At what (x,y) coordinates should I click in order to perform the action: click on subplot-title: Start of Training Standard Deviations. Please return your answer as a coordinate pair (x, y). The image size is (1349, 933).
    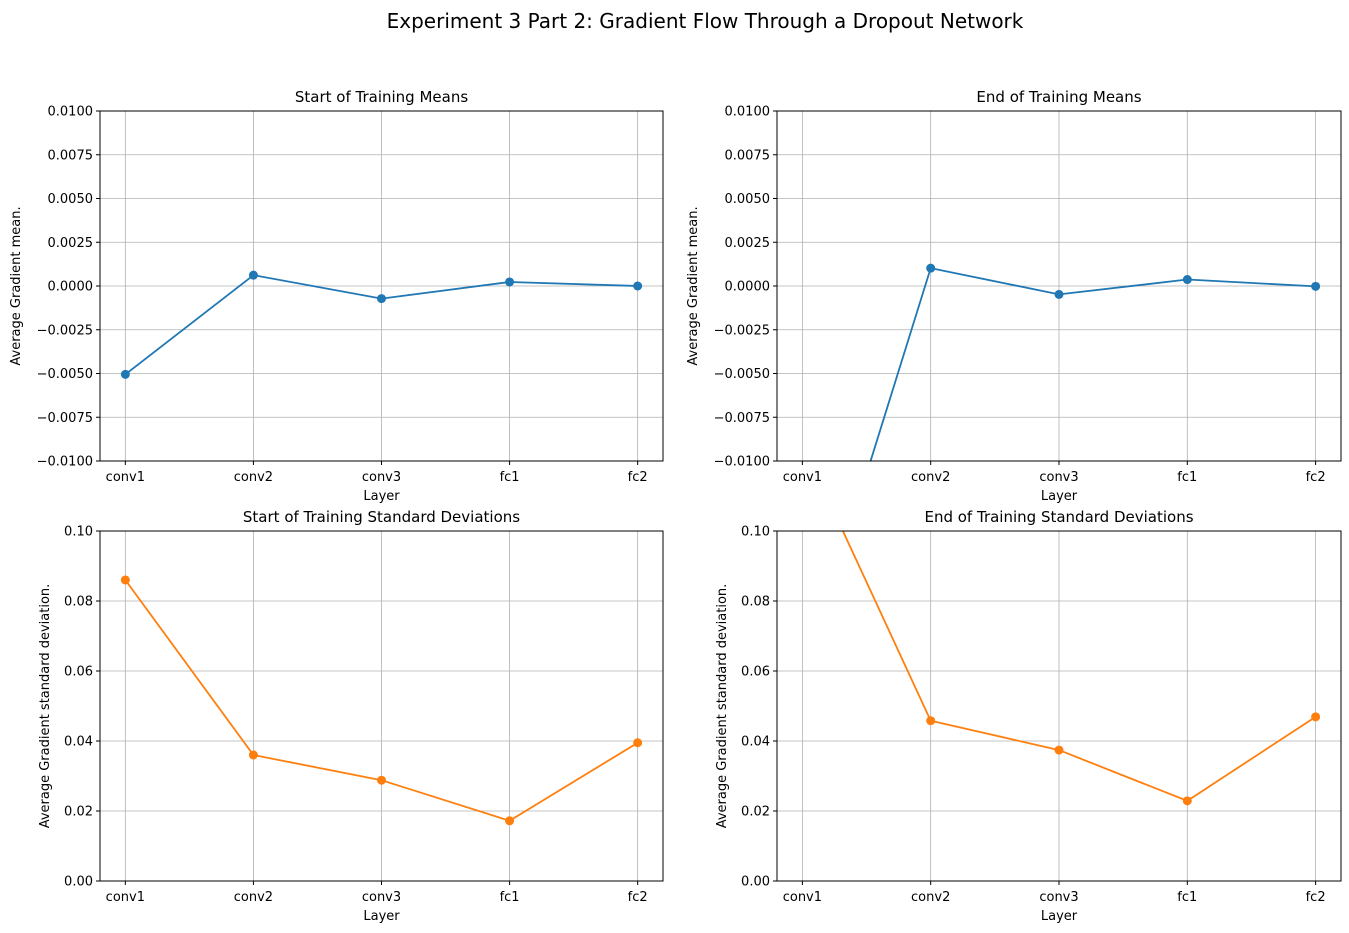
    Looking at the image, I should click on (381, 517).